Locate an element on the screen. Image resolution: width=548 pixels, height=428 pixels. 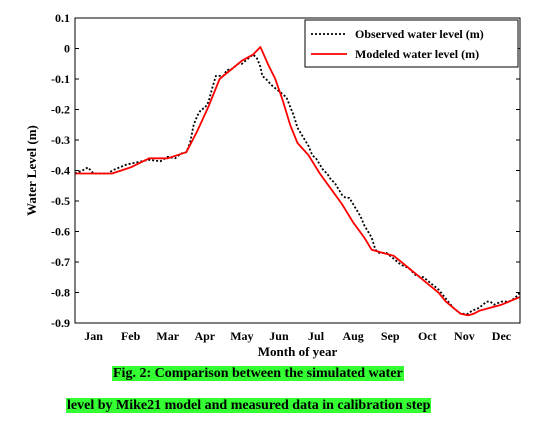
x-tick-label: Dec is located at coordinates (502, 336).